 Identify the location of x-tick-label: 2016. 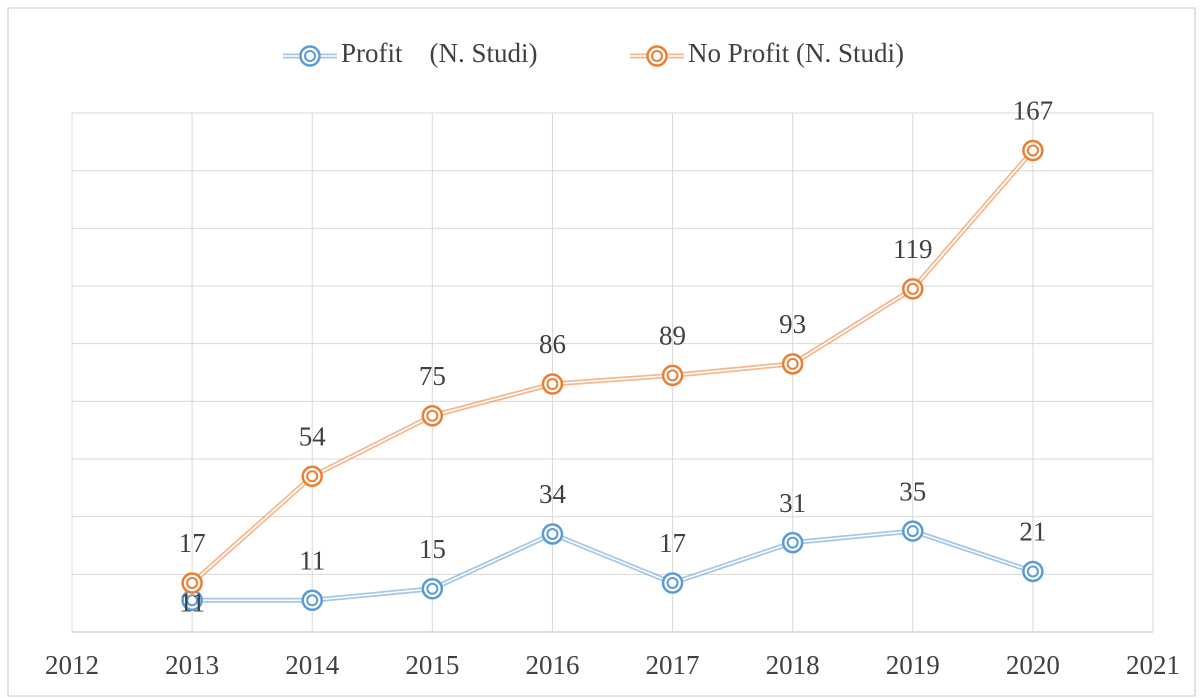
(552, 665).